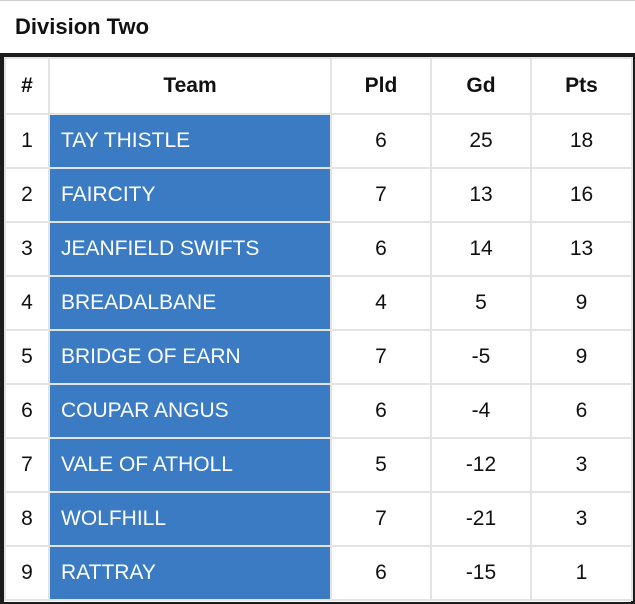  I want to click on header-row: # Team Pld Gd Pts, so click(318, 86).